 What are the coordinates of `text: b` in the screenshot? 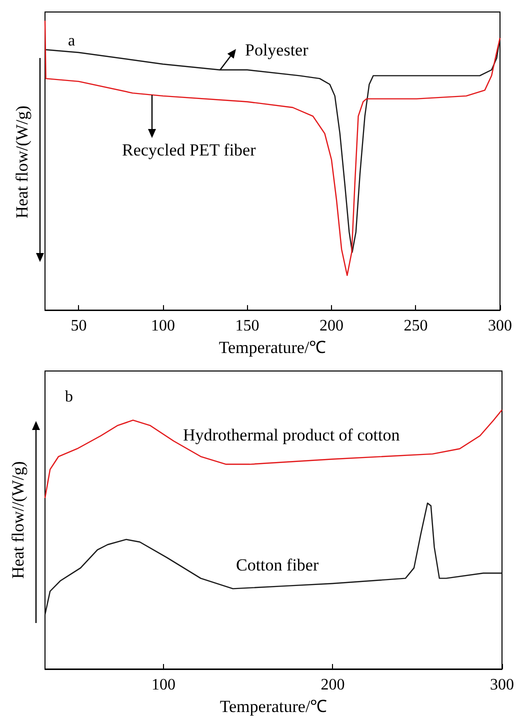 It's located at (69, 397).